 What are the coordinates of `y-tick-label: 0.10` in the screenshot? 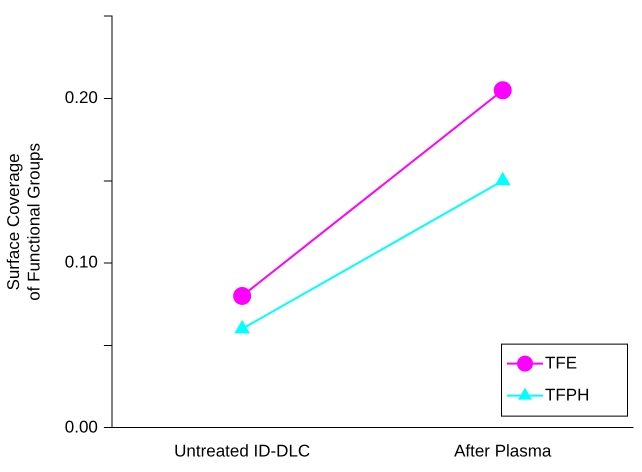 It's located at (81, 262).